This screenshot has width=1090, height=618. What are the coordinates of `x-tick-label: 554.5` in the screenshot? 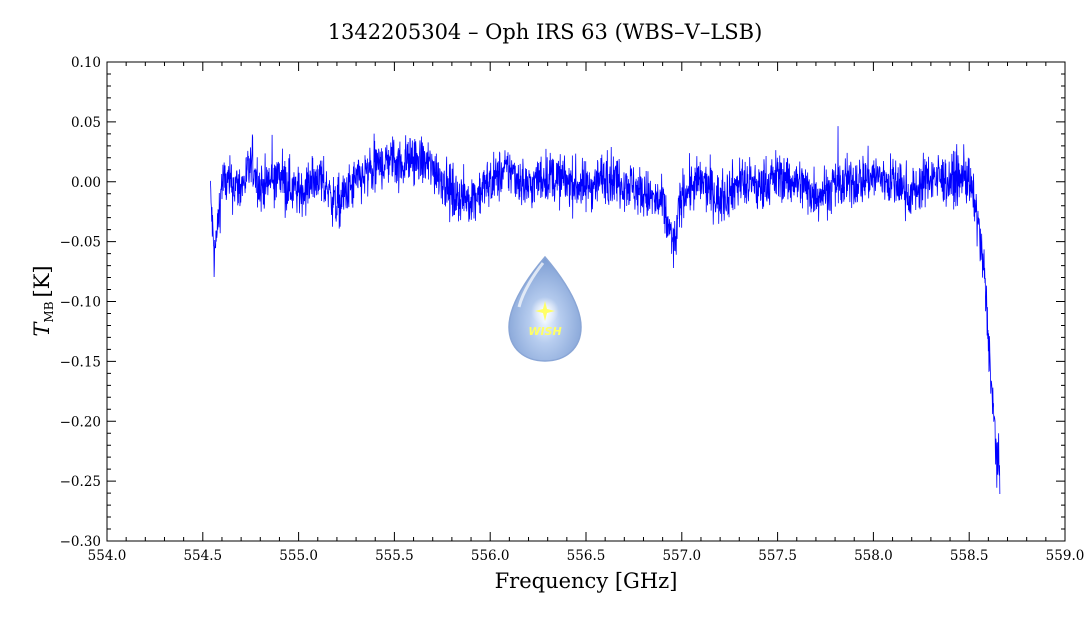 It's located at (202, 556).